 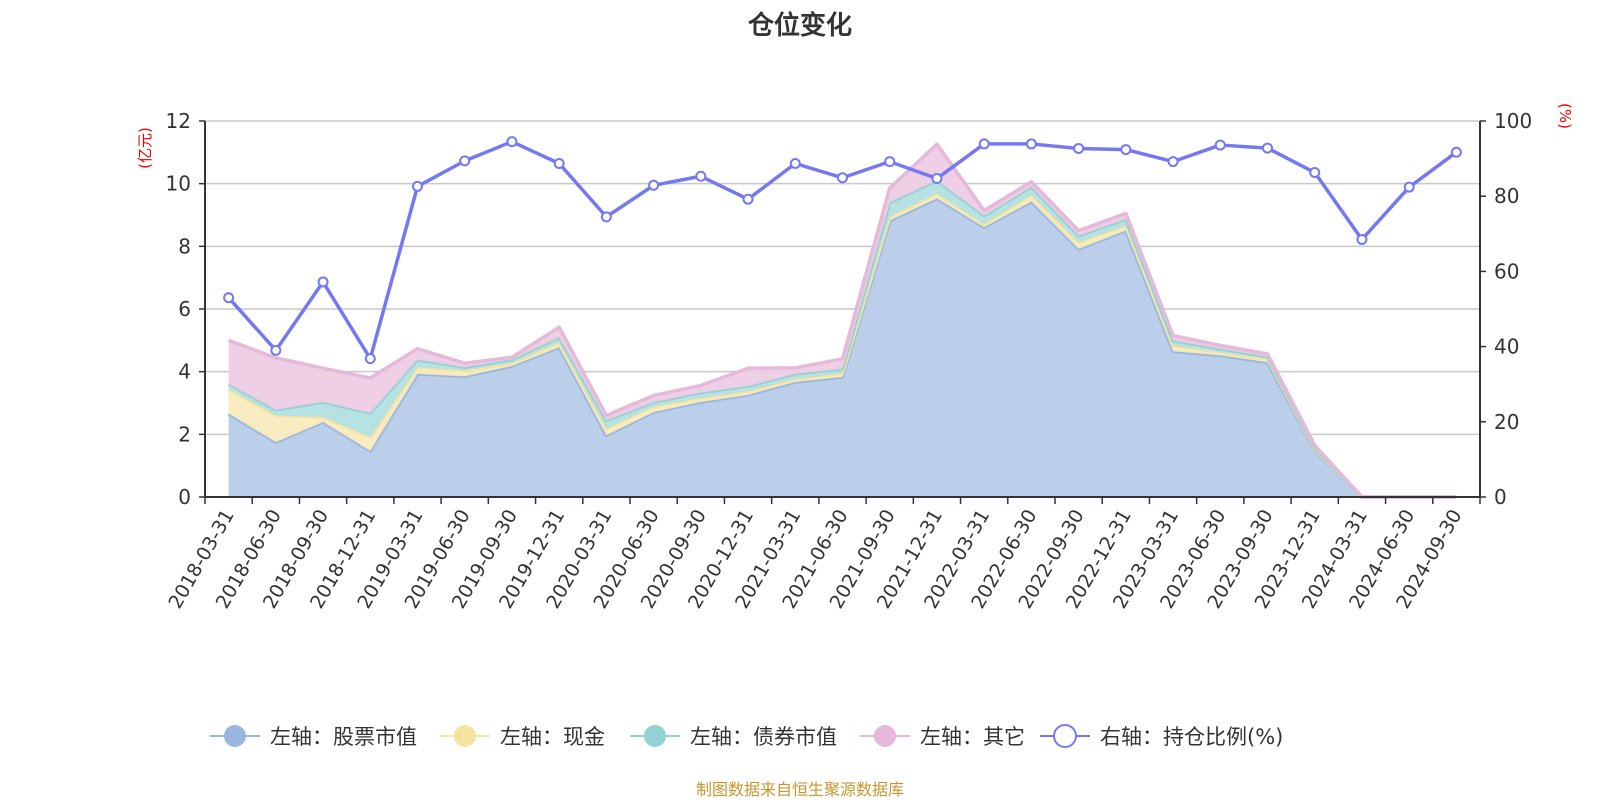 I want to click on right-tick-label: 100, so click(x=1513, y=121).